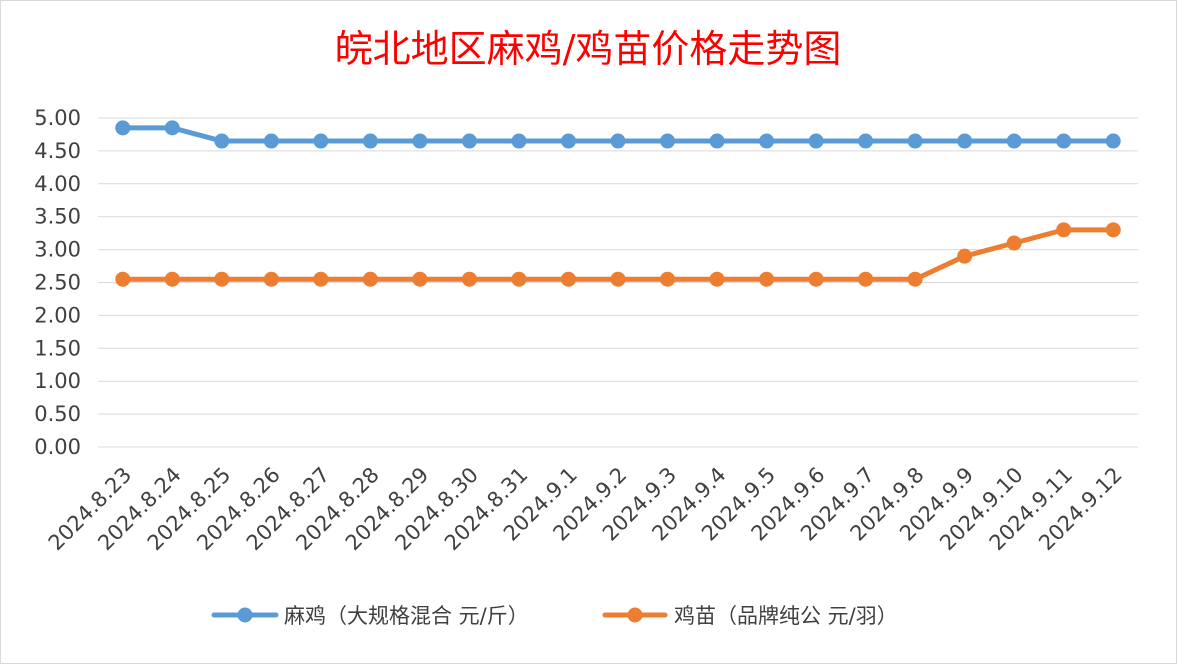 Image resolution: width=1177 pixels, height=664 pixels. Describe the element at coordinates (57, 348) in the screenshot. I see `y-tick-label: 1.50` at that location.